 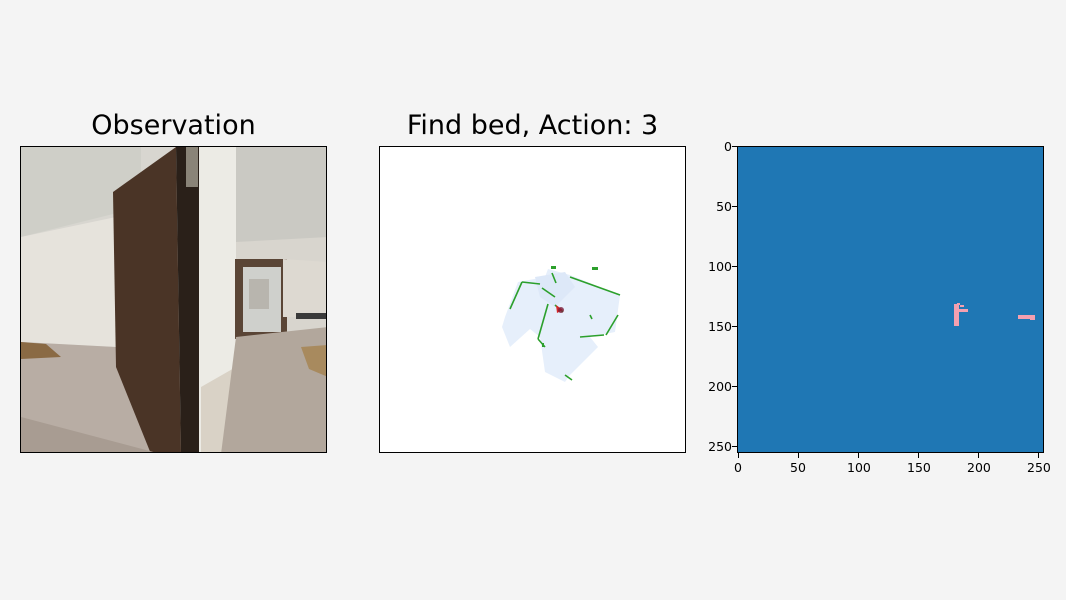 What do you see at coordinates (890, 299) in the screenshot?
I see `semantic-map` at bounding box center [890, 299].